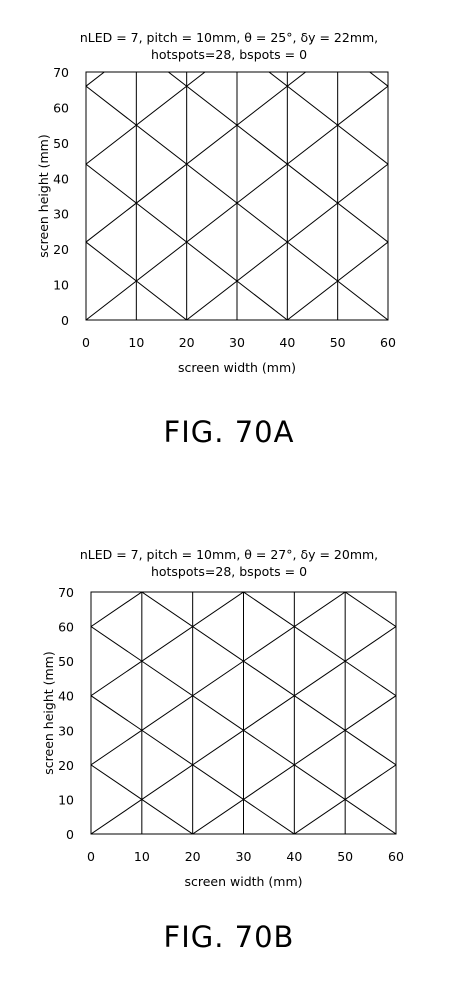 The image size is (458, 988). What do you see at coordinates (229, 937) in the screenshot?
I see `figure-caption: FIG. 70B` at bounding box center [229, 937].